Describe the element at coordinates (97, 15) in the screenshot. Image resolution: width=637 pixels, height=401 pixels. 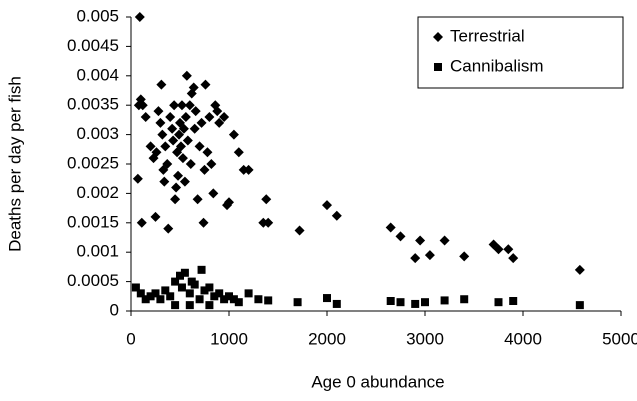
I see `y-tick-label: 0.005` at that location.